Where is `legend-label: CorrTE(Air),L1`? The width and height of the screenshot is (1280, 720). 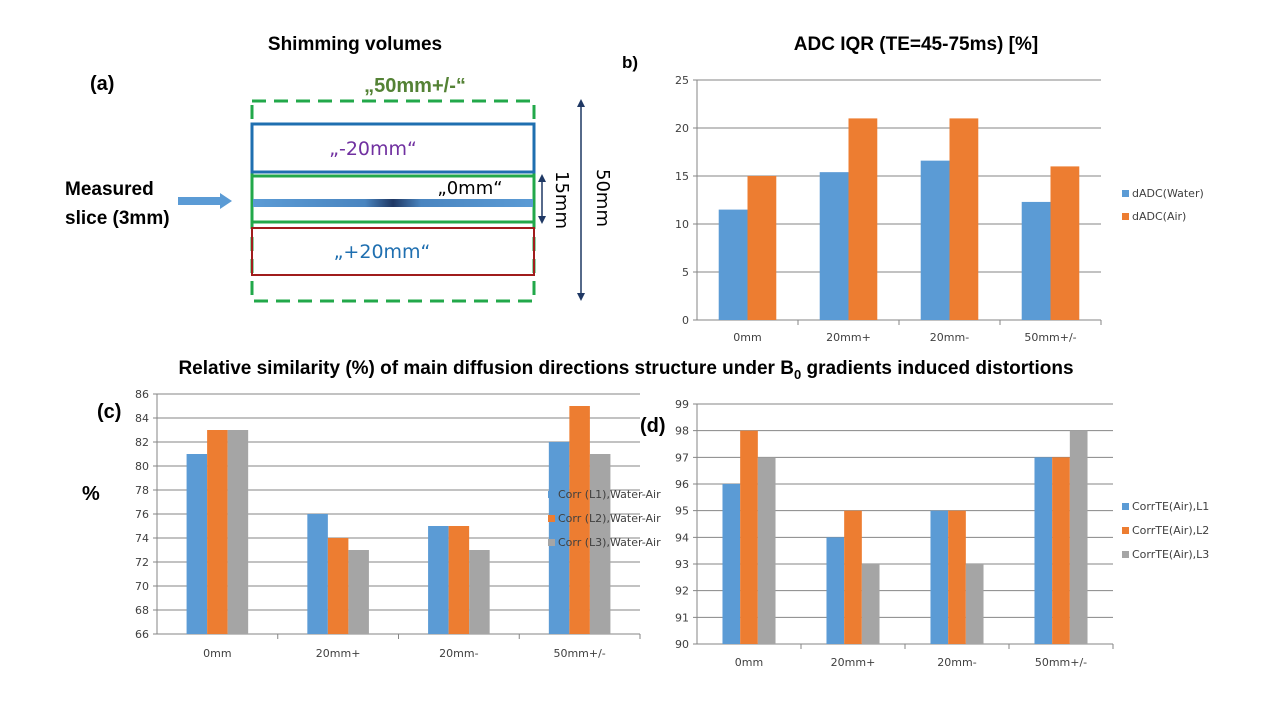 legend-label: CorrTE(Air),L1 is located at coordinates (1170, 506).